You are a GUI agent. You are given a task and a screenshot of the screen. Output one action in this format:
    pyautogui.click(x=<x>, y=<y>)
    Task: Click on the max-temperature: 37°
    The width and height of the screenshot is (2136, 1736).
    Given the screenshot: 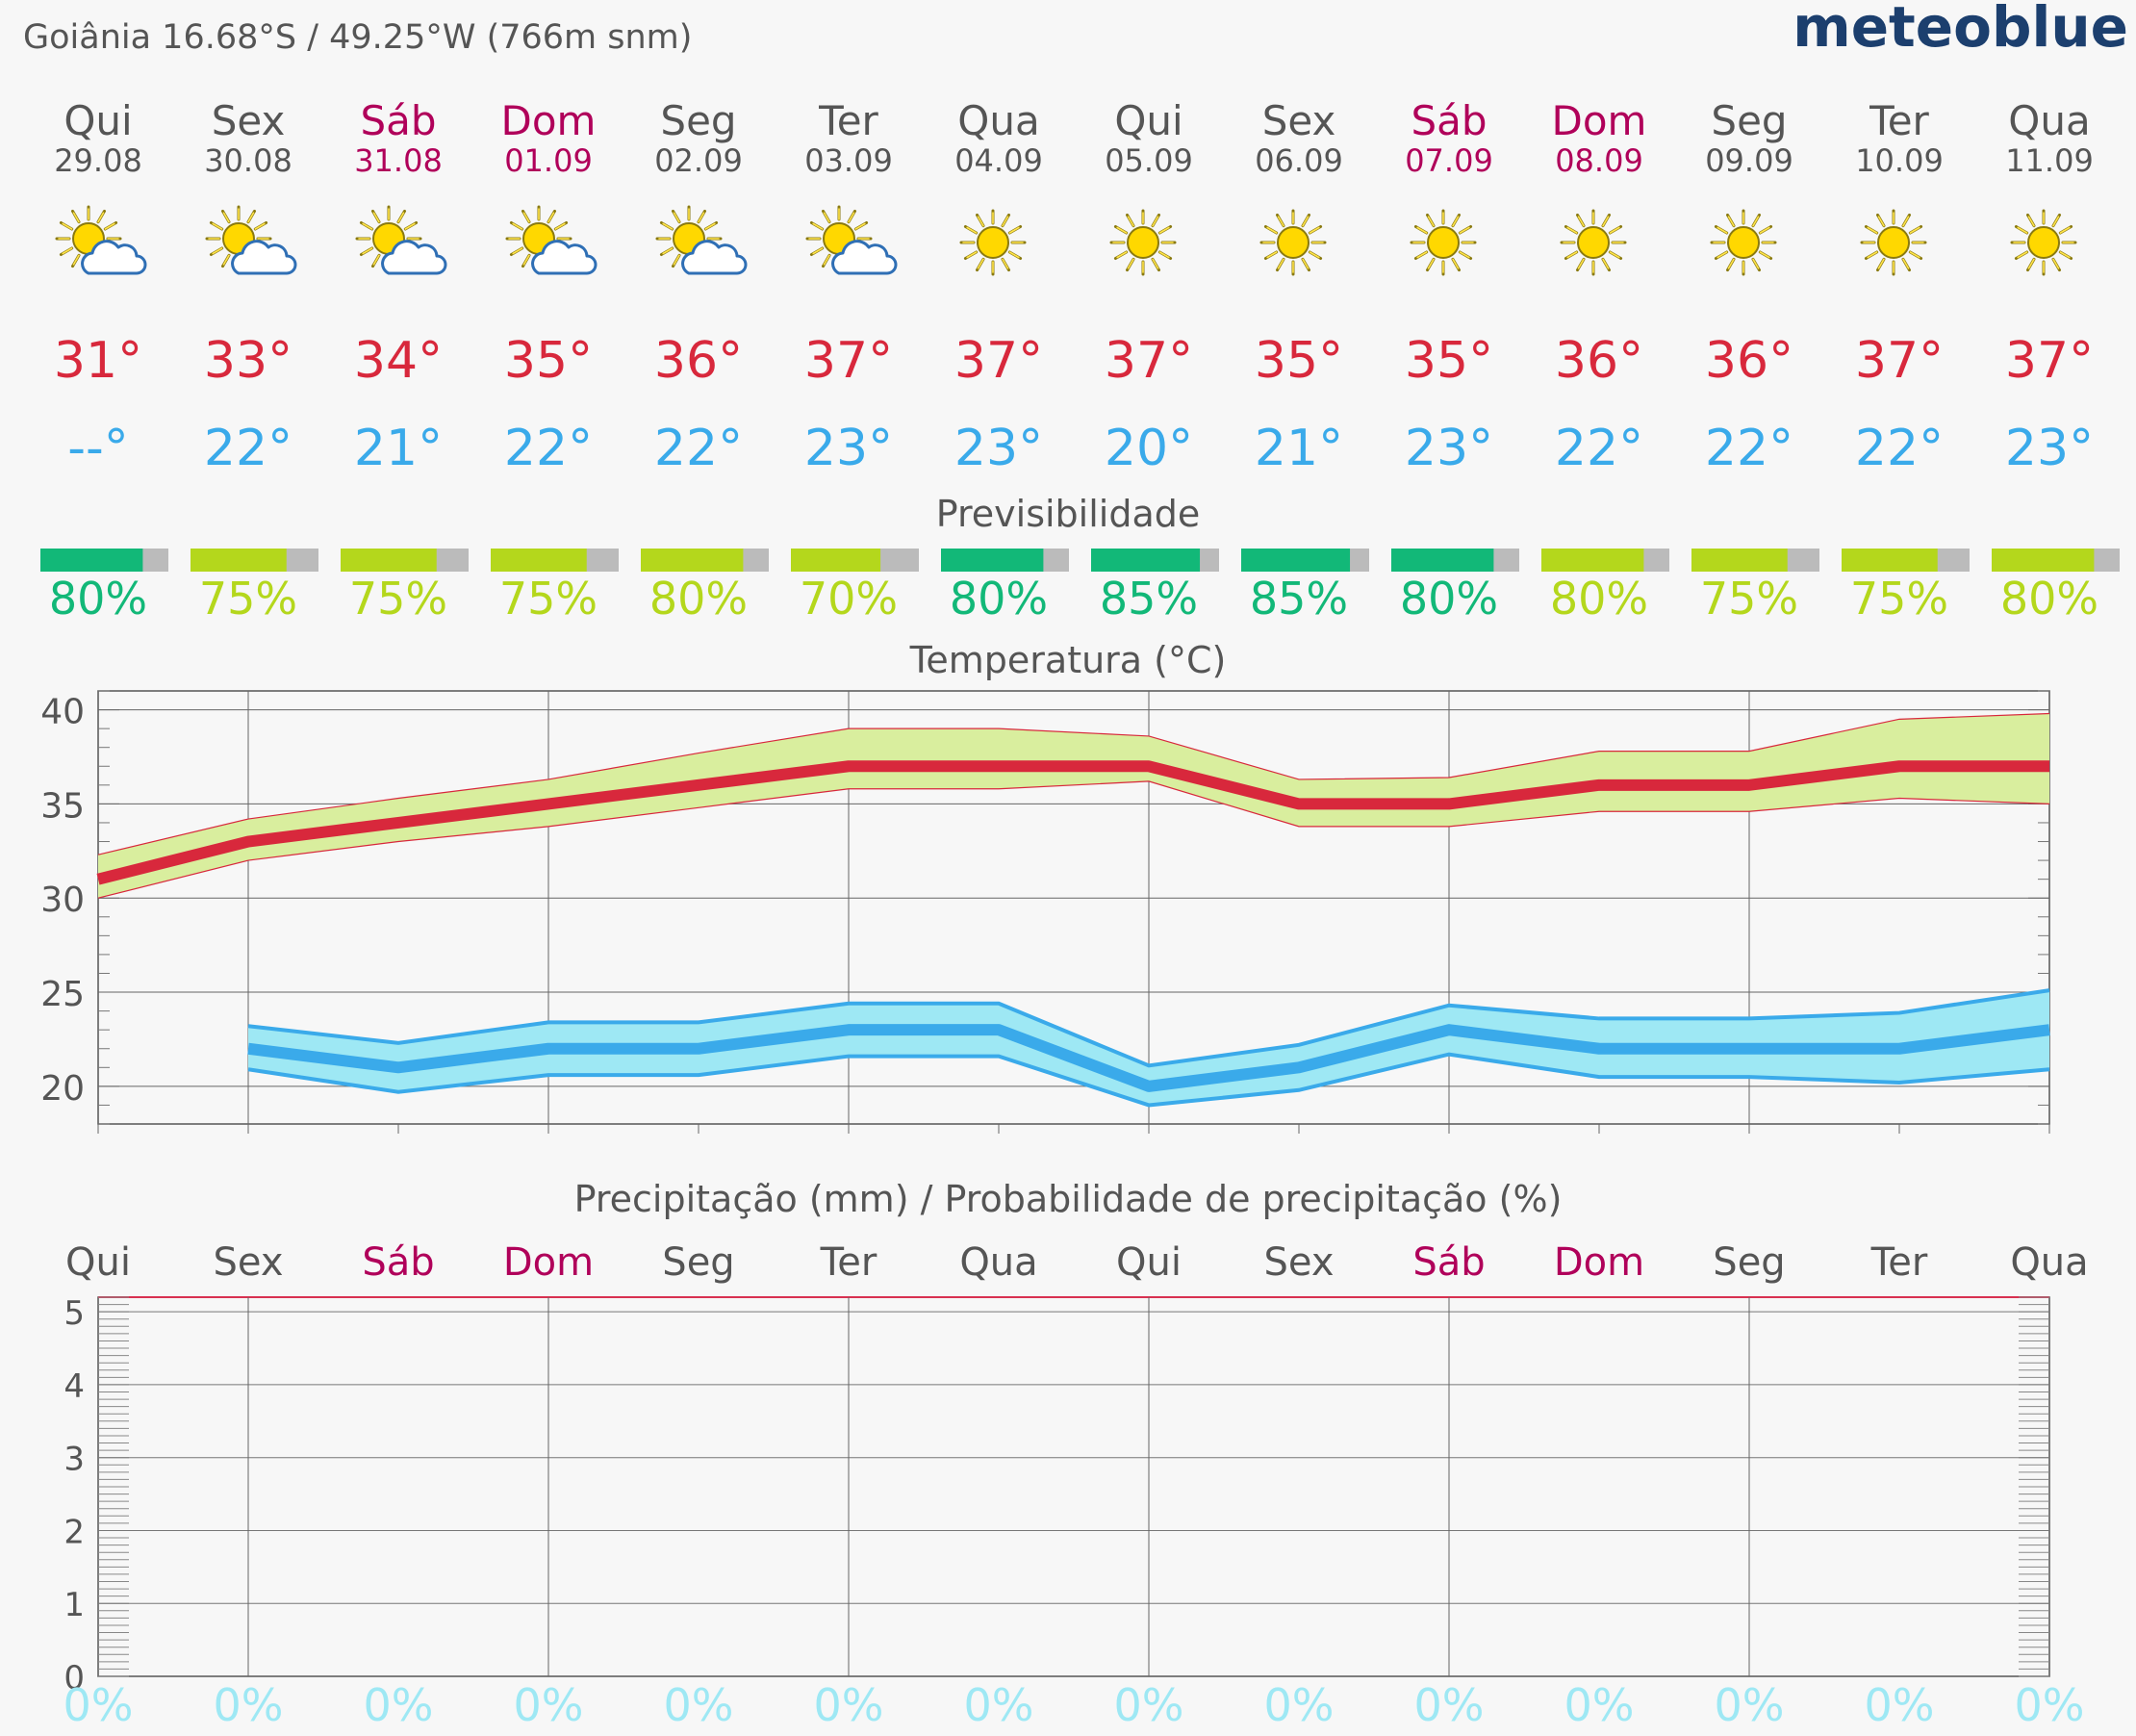 What is the action you would take?
    pyautogui.click(x=999, y=361)
    